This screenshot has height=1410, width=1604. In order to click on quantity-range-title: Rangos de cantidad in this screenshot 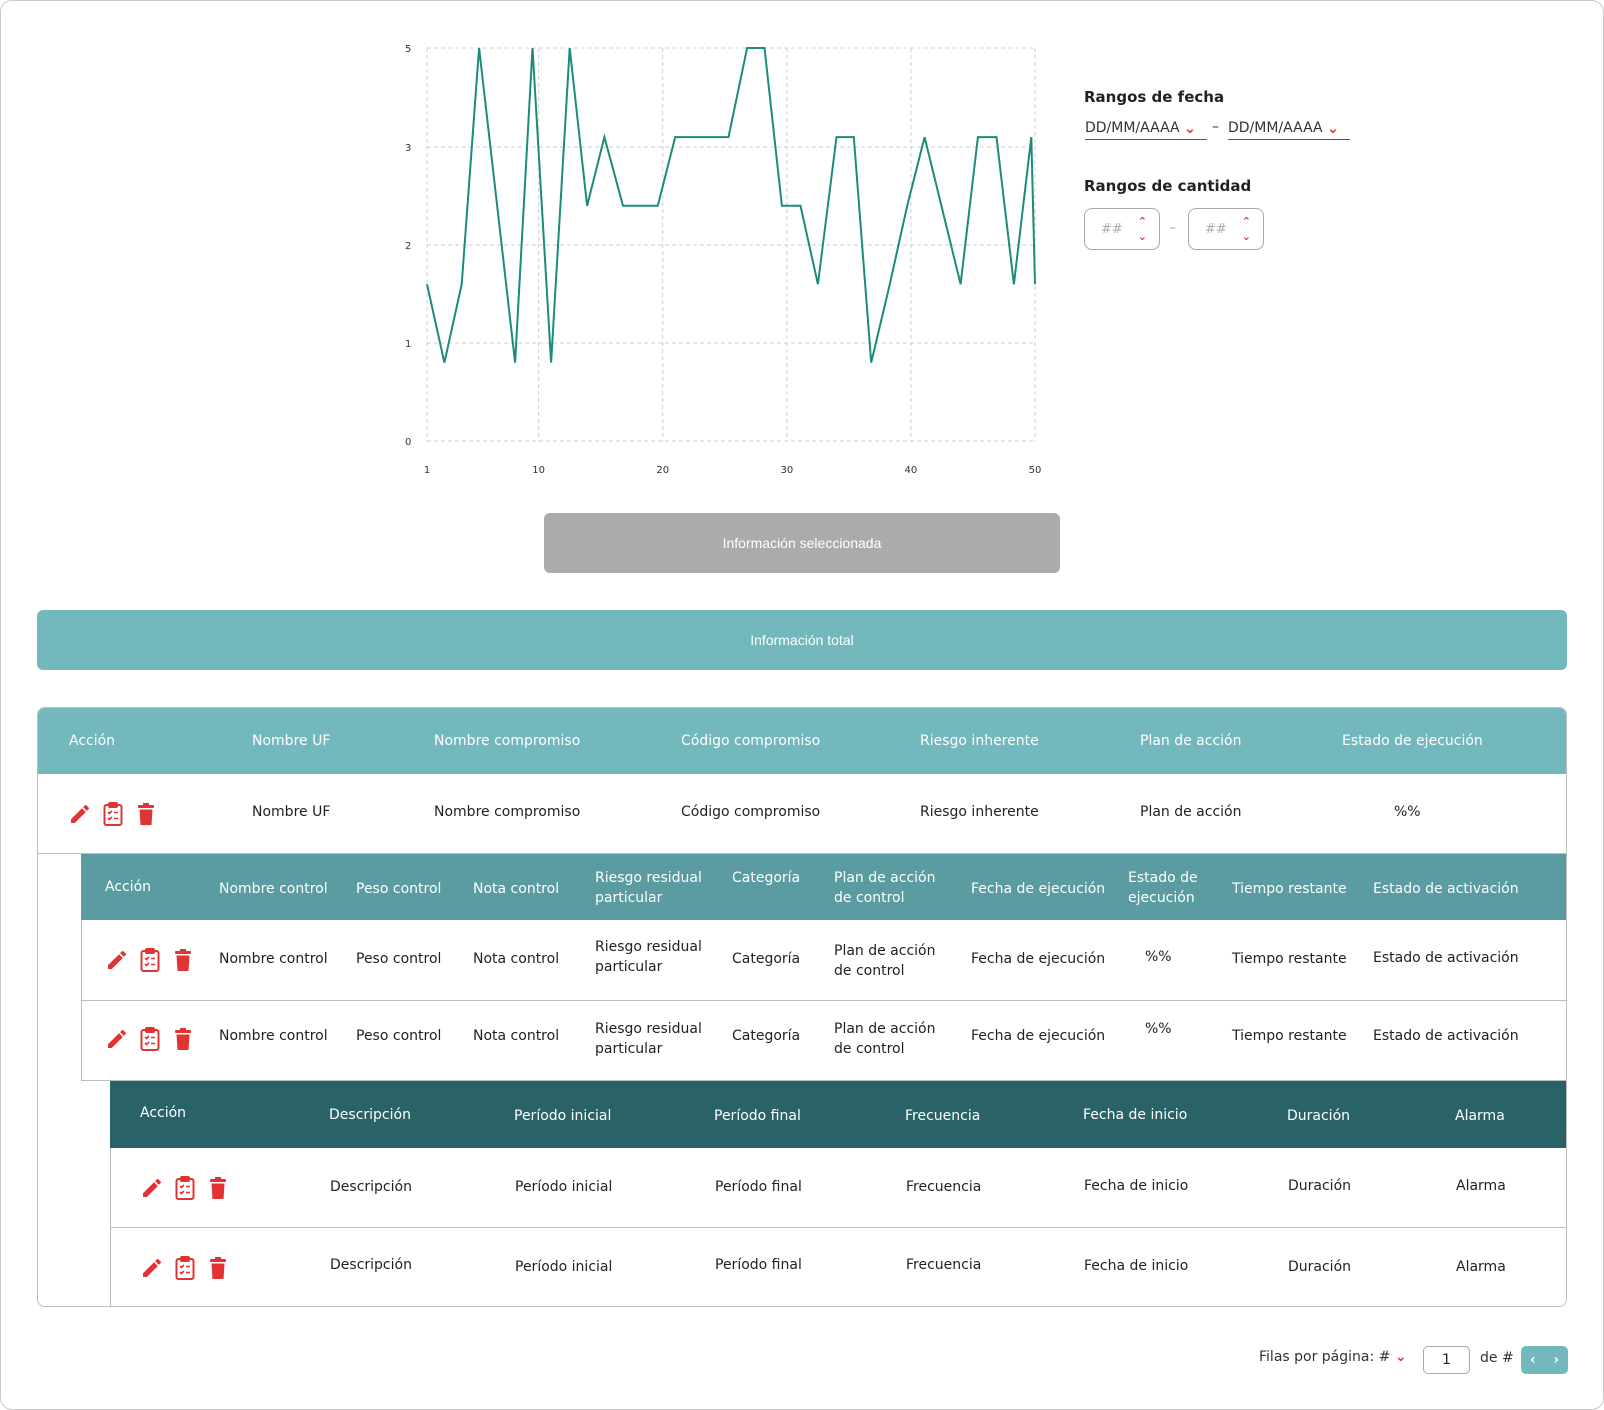, I will do `click(1168, 186)`.